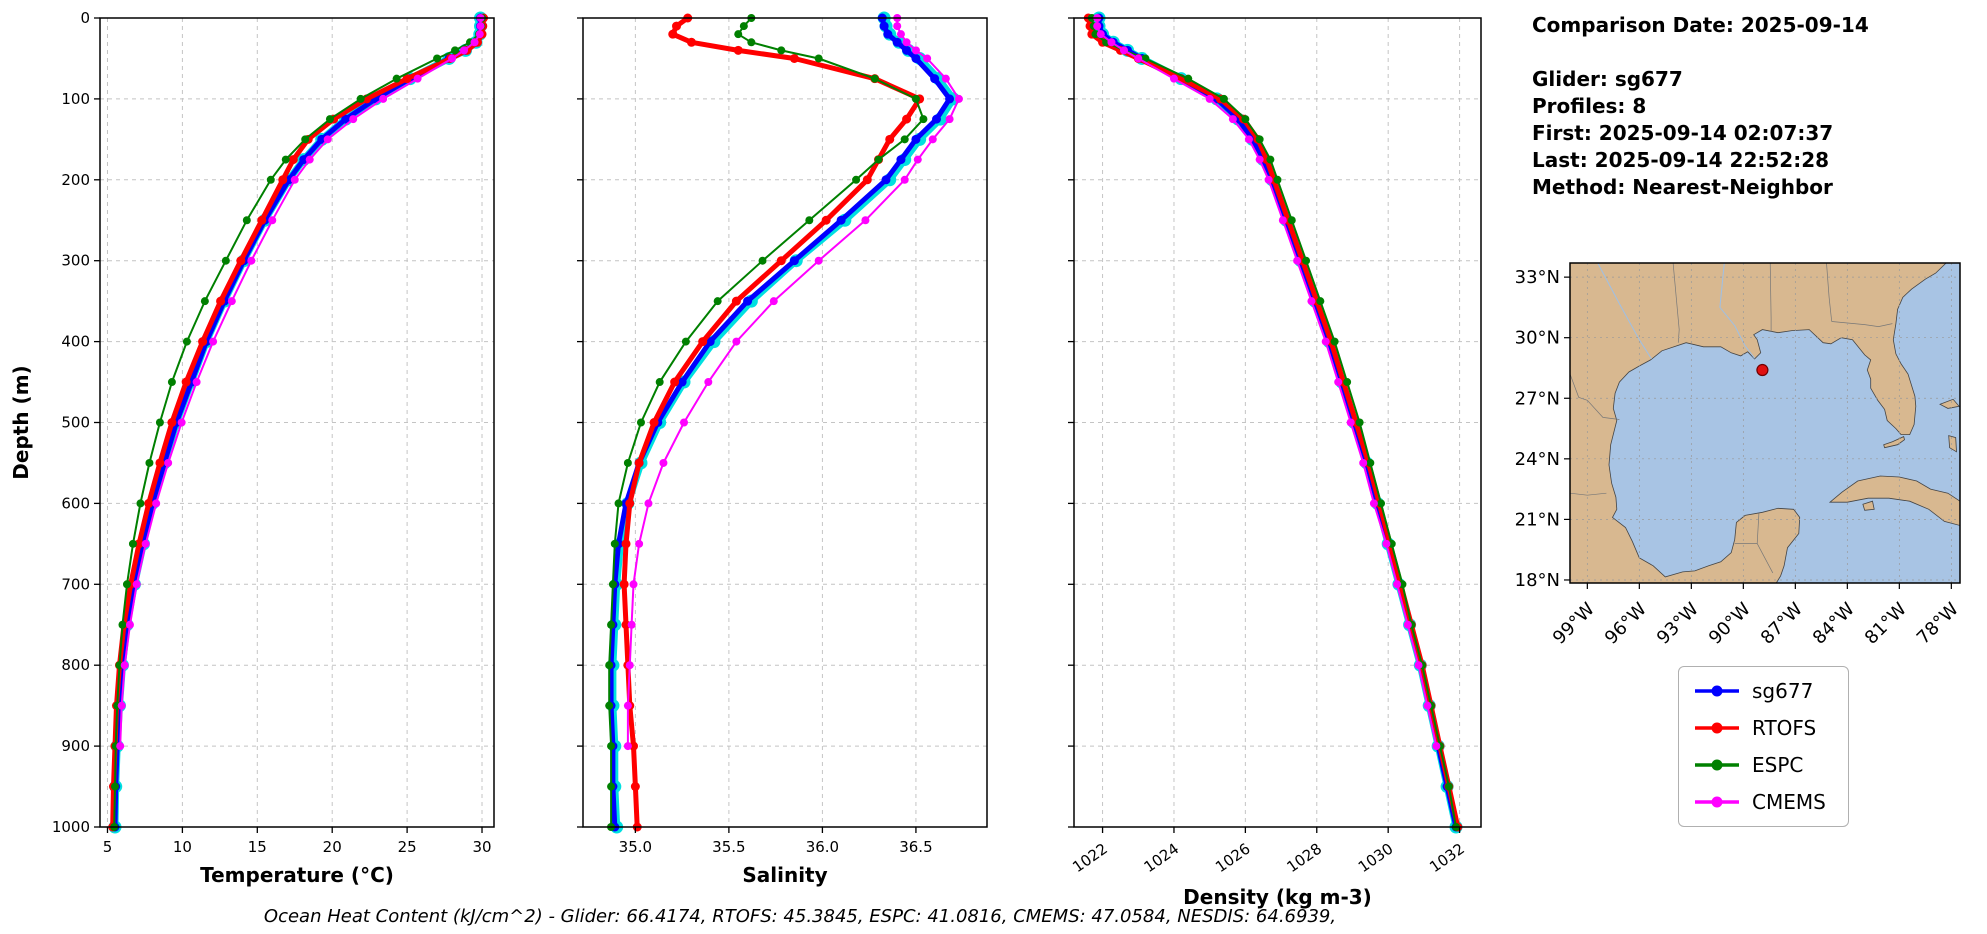 Image resolution: width=1987 pixels, height=934 pixels. I want to click on y-tick-label: 0, so click(85, 18).